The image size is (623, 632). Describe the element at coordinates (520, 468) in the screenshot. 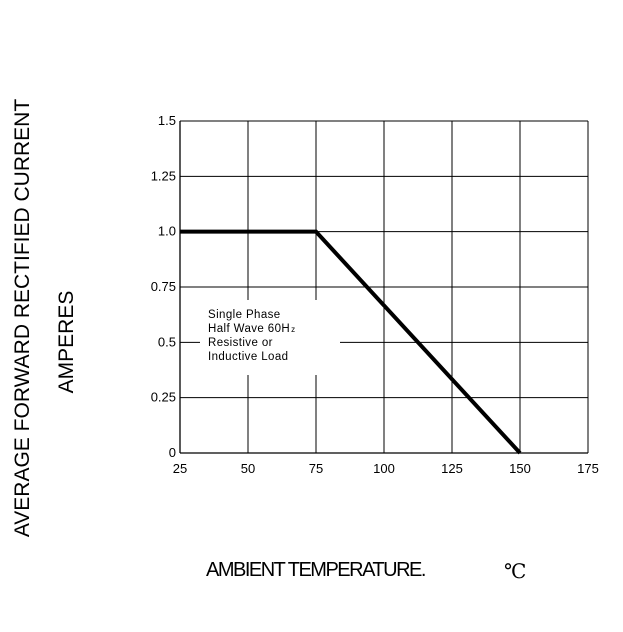

I see `x-tick-label-5: 150` at that location.